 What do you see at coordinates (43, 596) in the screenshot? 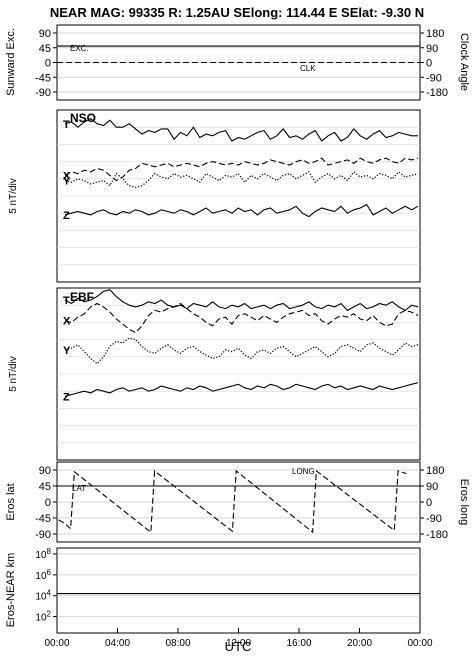
I see `y-tick-label: 104` at bounding box center [43, 596].